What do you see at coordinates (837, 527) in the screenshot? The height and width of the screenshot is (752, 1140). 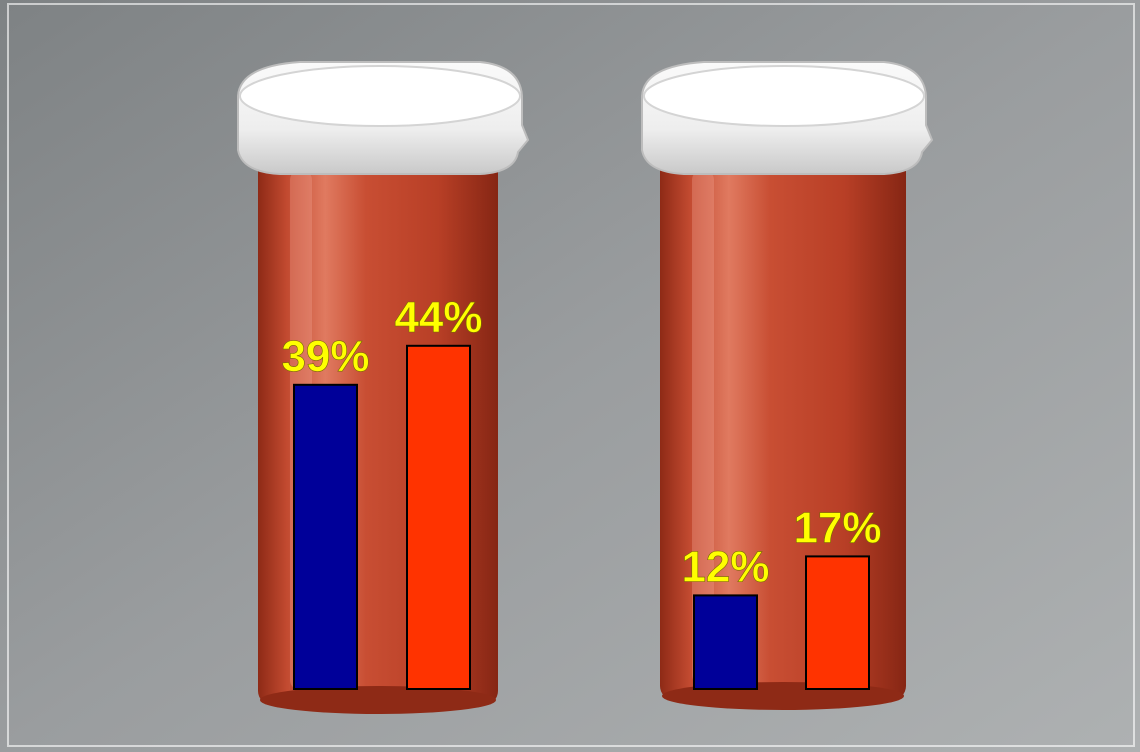 I see `bar-label-right-2: 17%` at bounding box center [837, 527].